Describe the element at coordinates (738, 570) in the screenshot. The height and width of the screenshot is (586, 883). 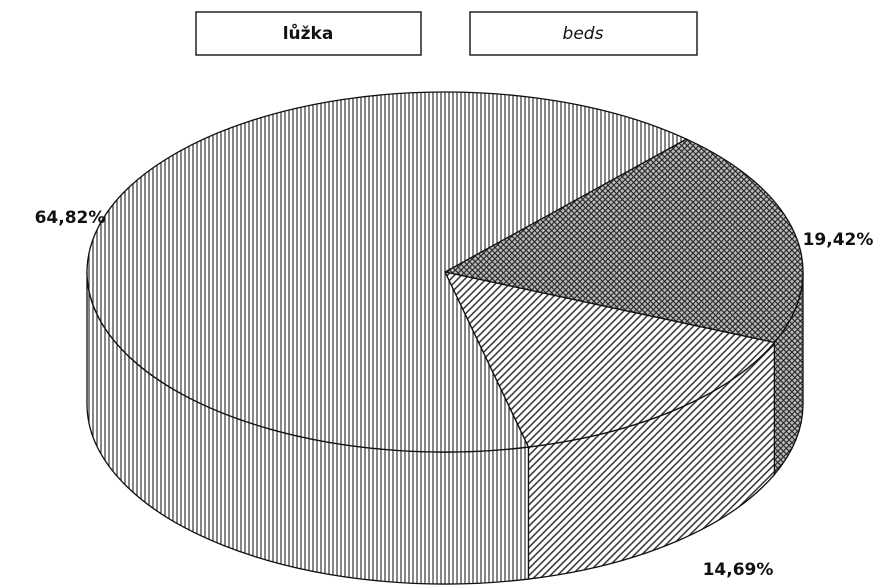
I see `data-label: 14,69%` at that location.